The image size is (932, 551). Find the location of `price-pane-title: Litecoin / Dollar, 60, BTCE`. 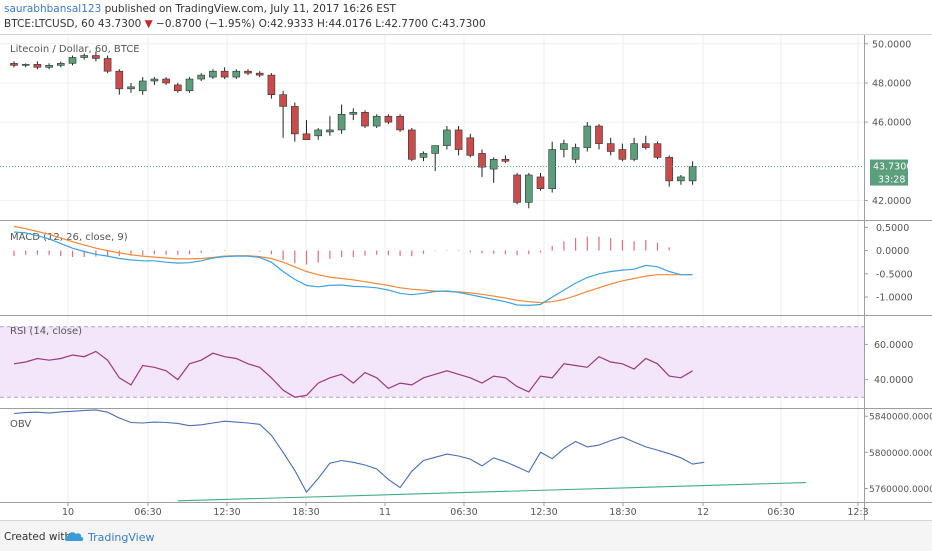

price-pane-title: Litecoin / Dollar, 60, BTCE is located at coordinates (75, 49).